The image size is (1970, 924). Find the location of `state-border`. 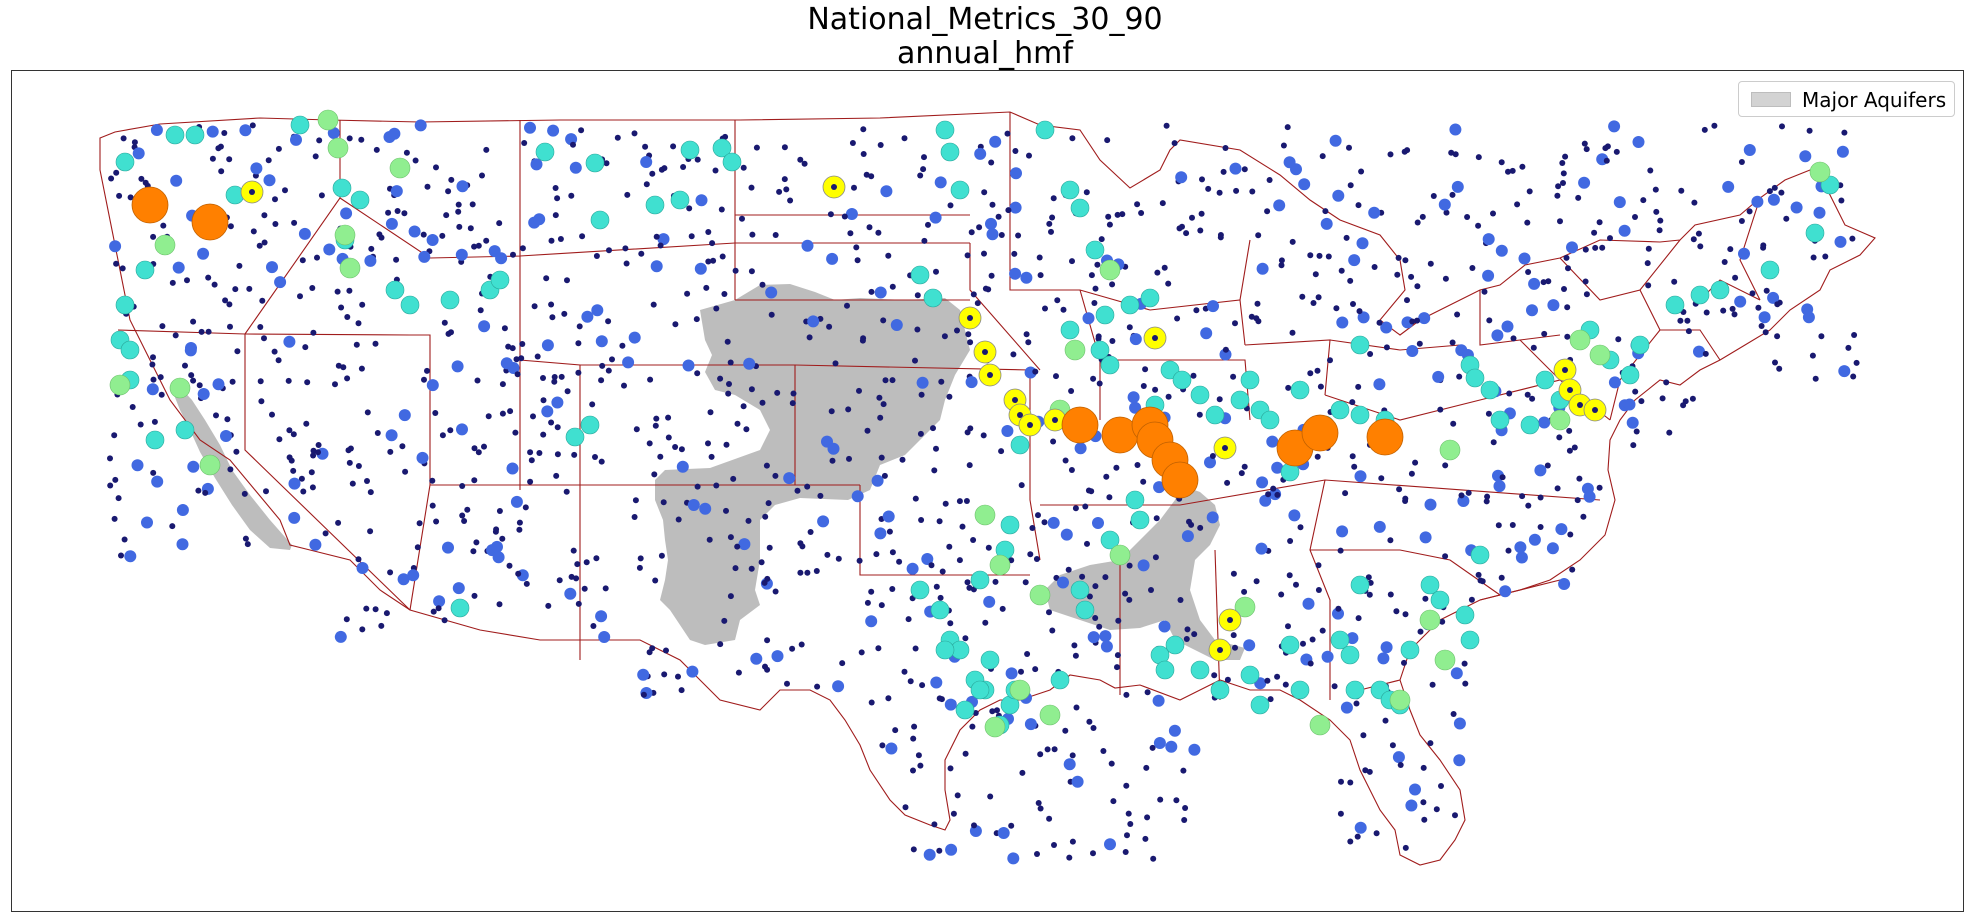

state-border is located at coordinates (1520, 318).